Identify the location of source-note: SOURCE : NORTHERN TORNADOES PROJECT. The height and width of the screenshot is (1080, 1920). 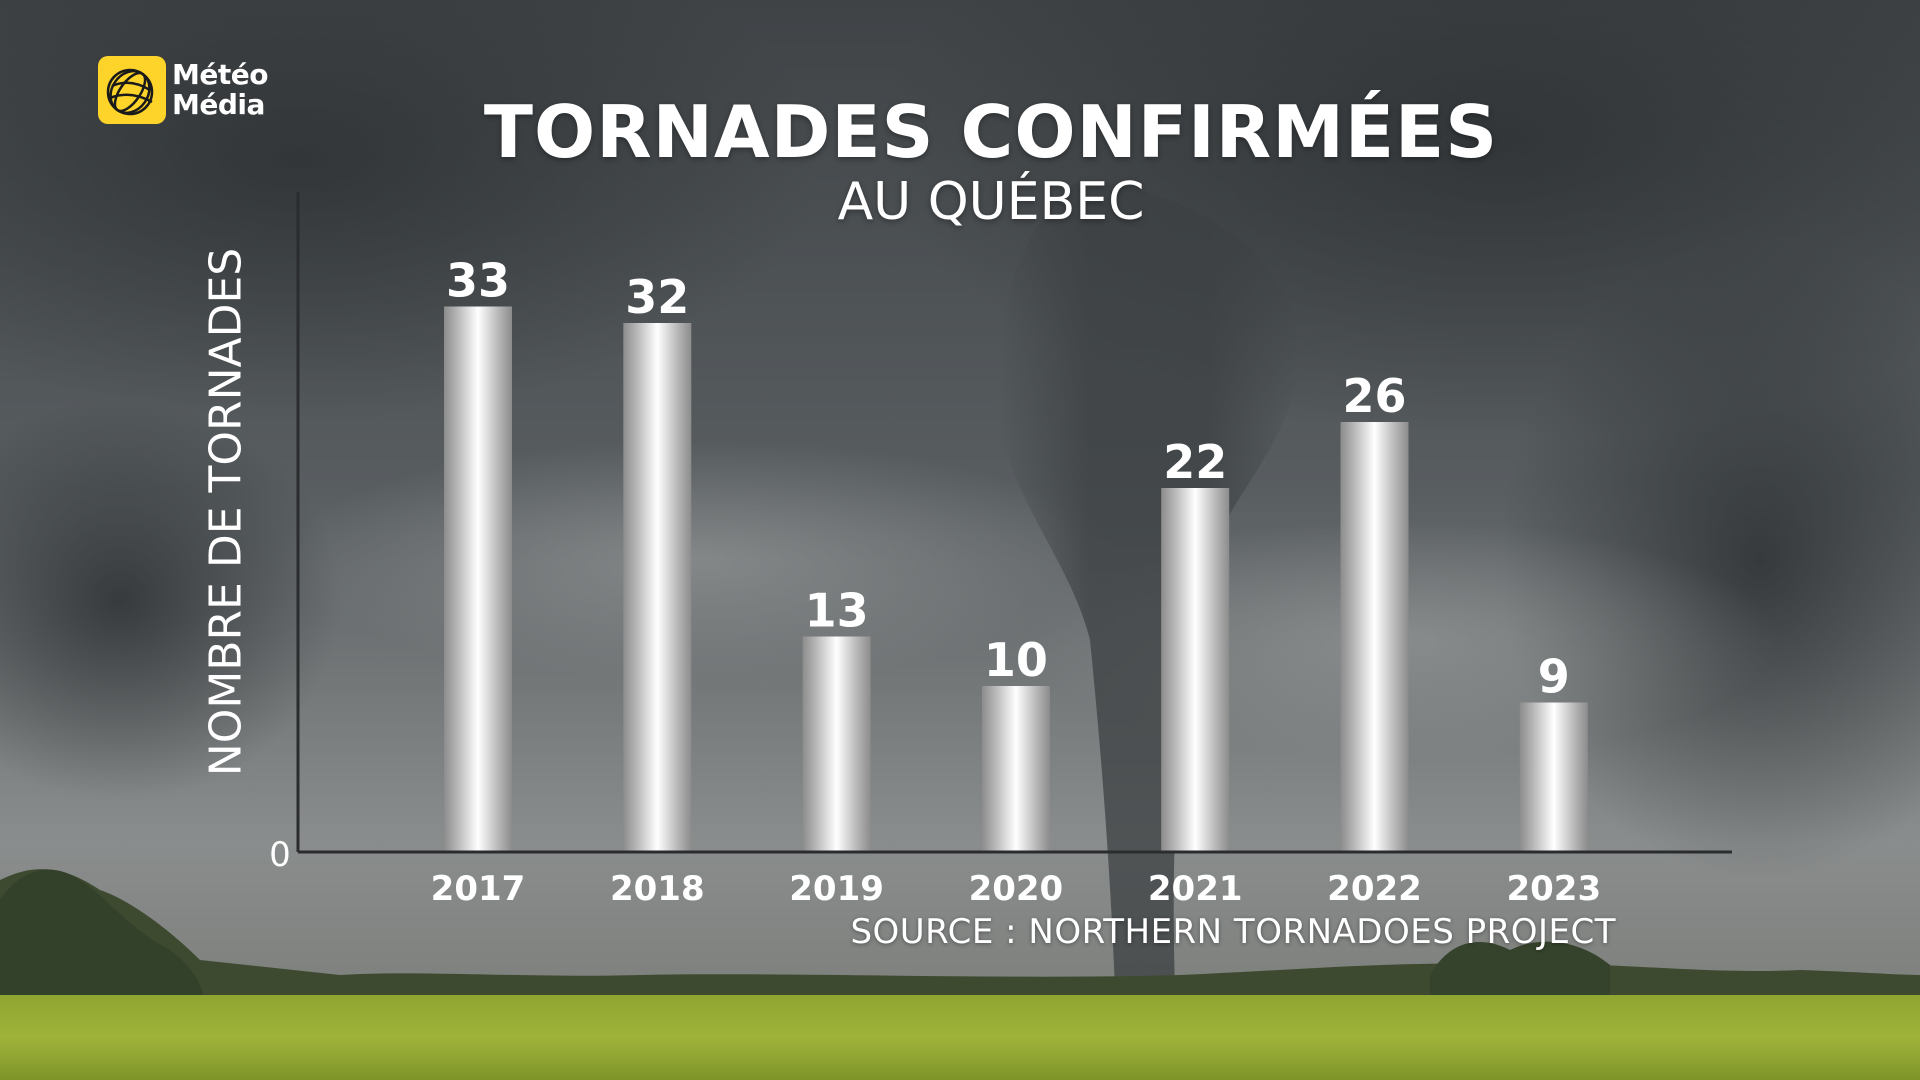
(1233, 932).